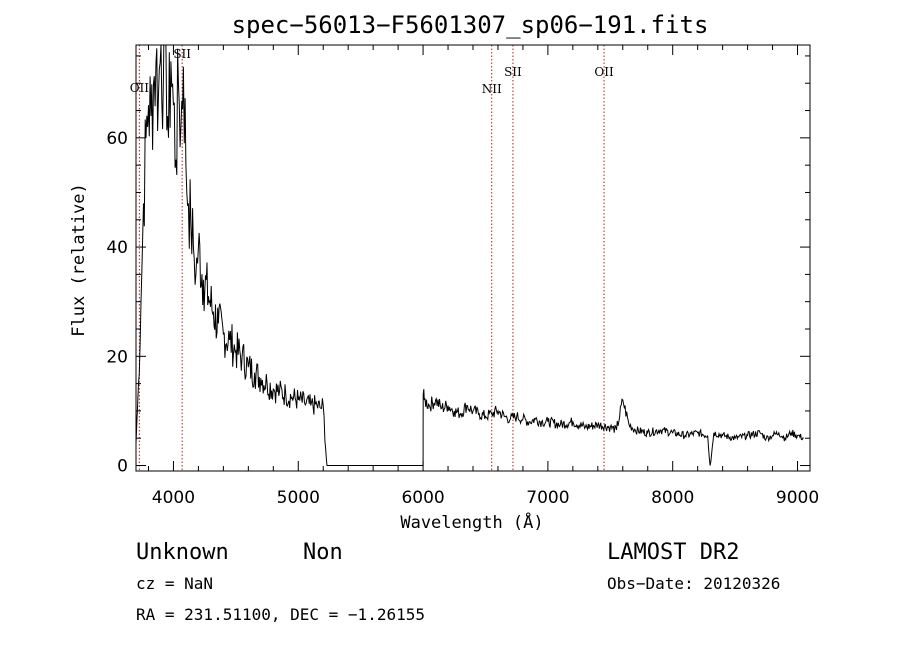  Describe the element at coordinates (280, 614) in the screenshot. I see `coords-label: RA = 231.51100, DEC = −1.26155` at that location.